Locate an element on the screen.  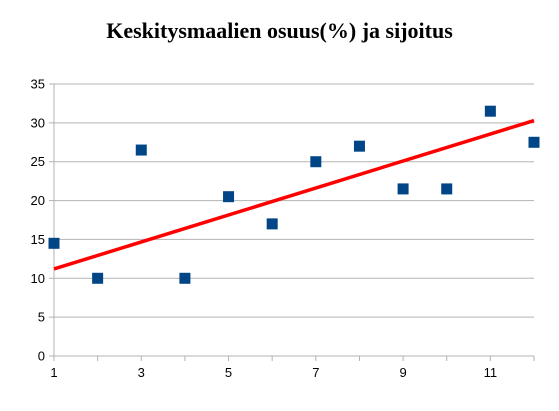
y-tick-label: 15 is located at coordinates (38, 239).